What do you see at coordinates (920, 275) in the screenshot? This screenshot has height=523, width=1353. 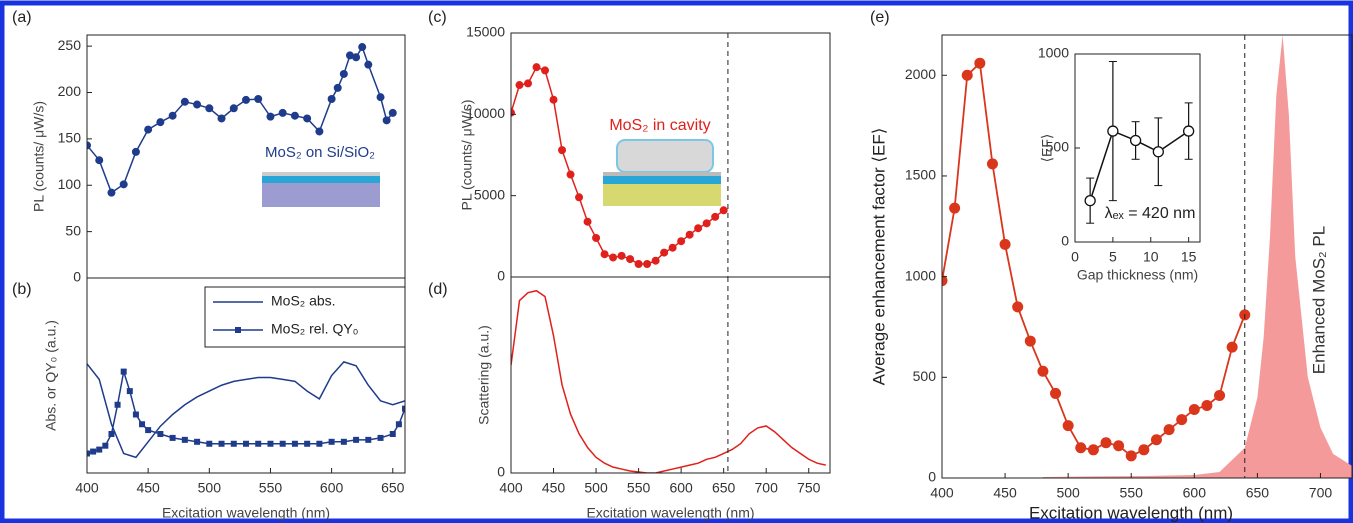 I see `y-tick-label: 1000` at bounding box center [920, 275].